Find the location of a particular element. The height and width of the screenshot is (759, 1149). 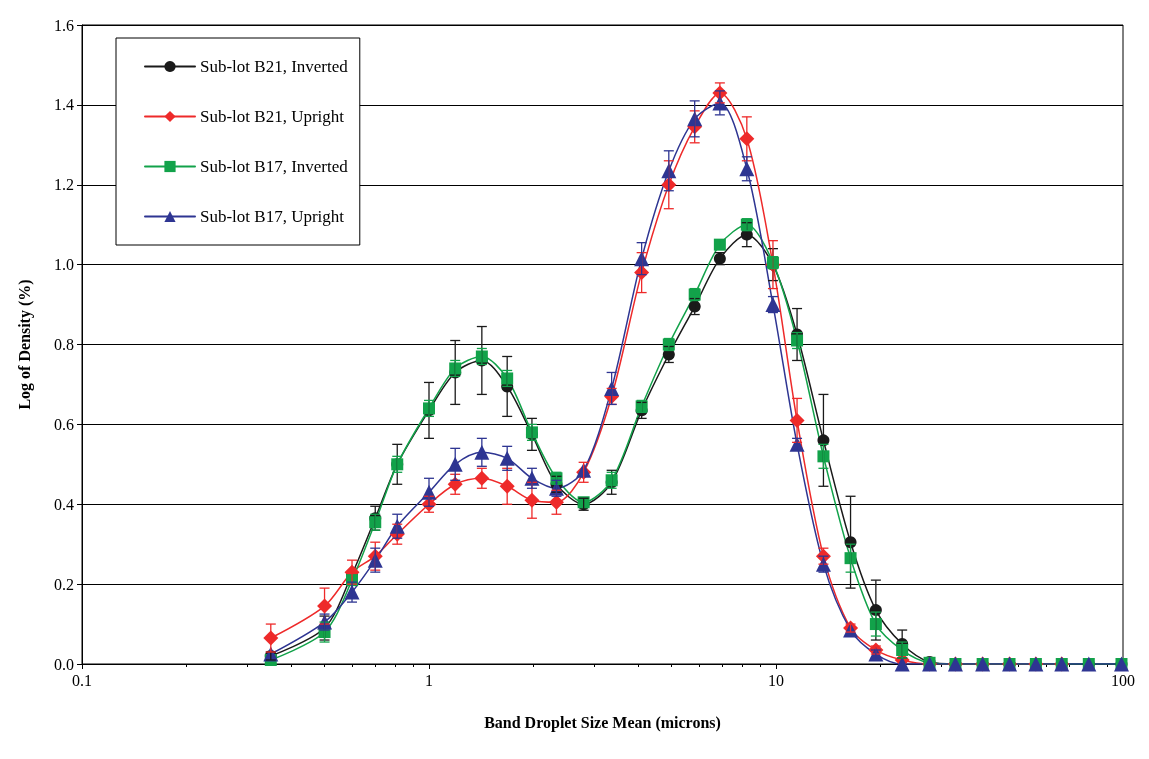

legend-label: Sub-lot B21, Inverted is located at coordinates (274, 66).